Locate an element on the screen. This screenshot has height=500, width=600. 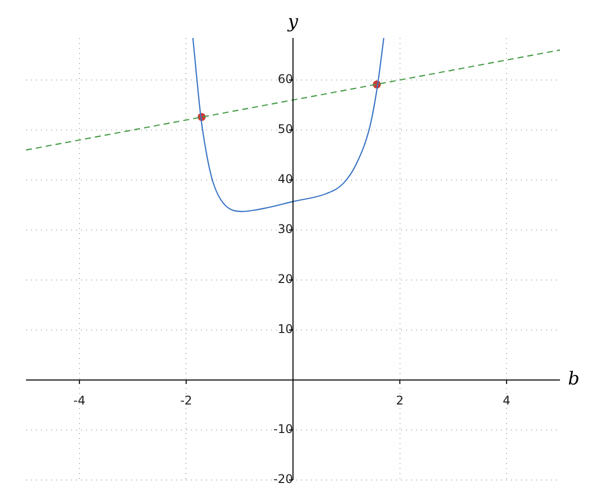
x-tick-label: -4 is located at coordinates (79, 400).